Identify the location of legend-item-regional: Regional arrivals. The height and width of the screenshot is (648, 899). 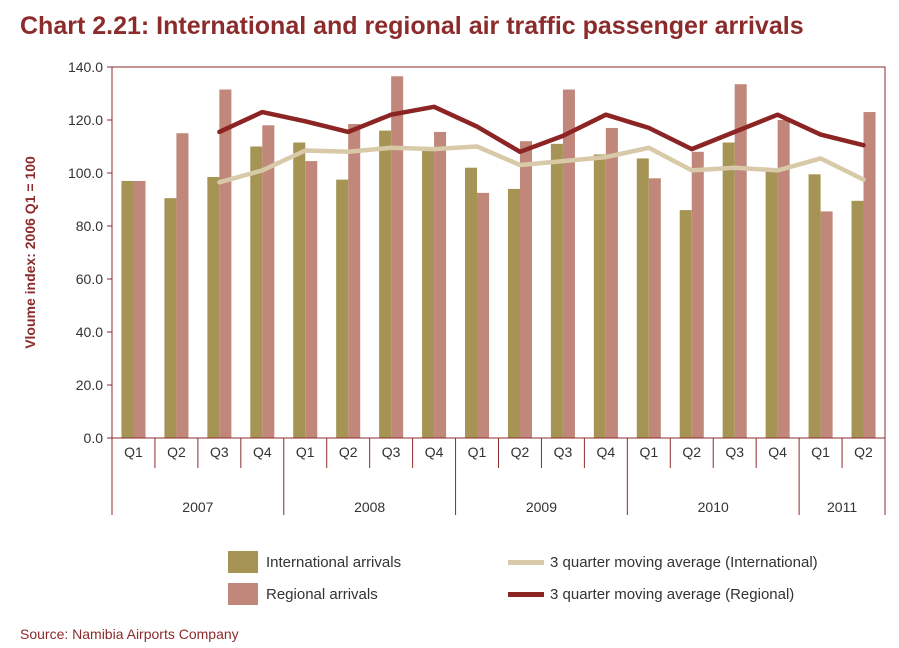
(303, 594).